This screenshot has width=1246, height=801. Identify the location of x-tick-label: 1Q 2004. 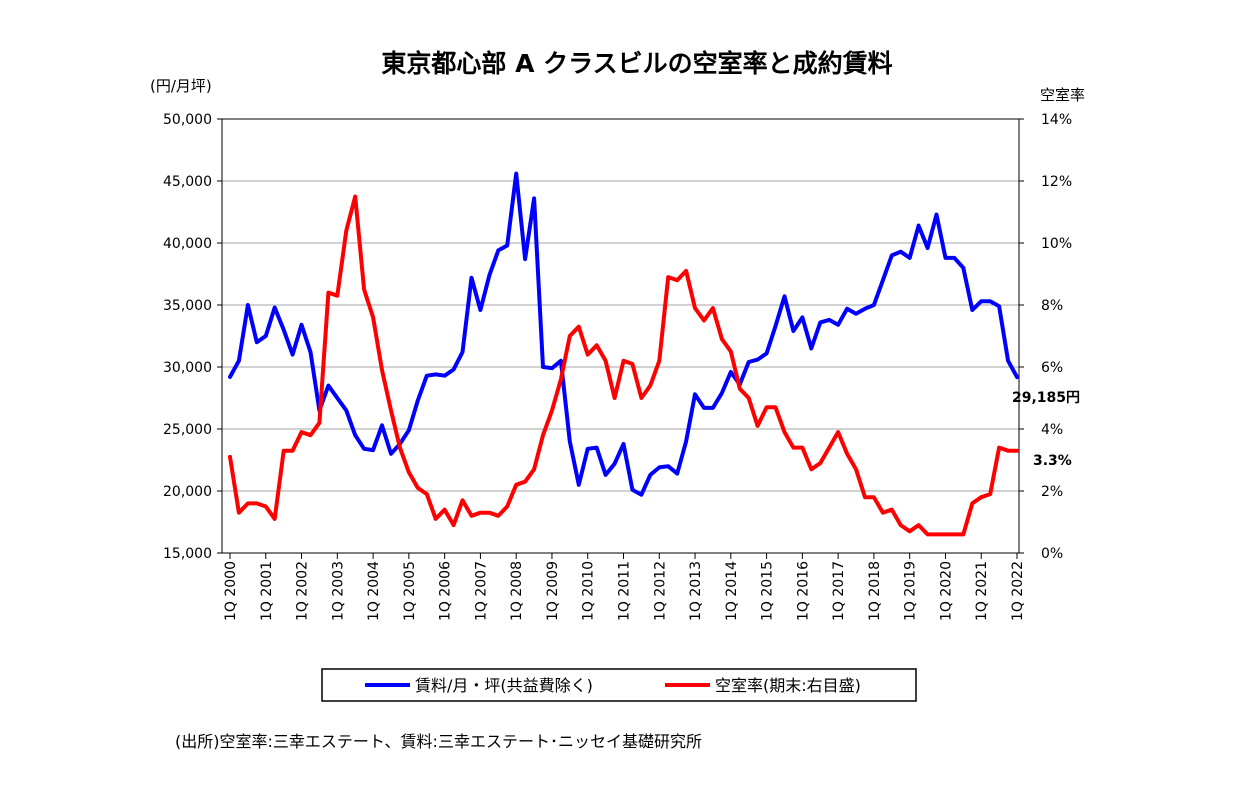
(374, 591).